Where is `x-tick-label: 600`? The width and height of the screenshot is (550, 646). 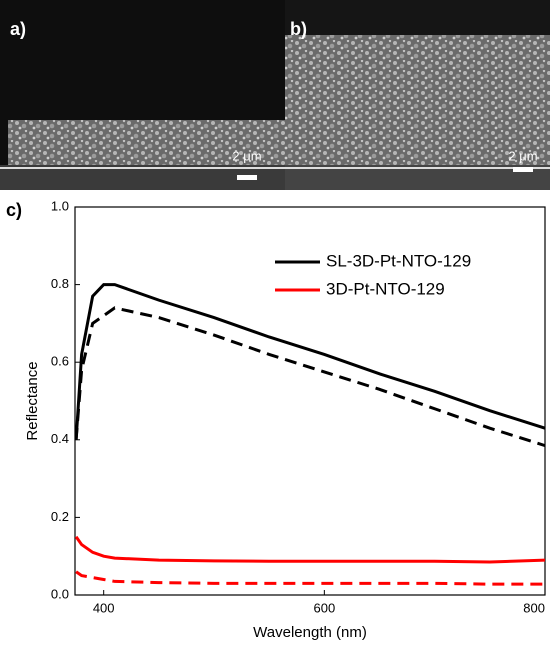
x-tick-label: 600 is located at coordinates (324, 607).